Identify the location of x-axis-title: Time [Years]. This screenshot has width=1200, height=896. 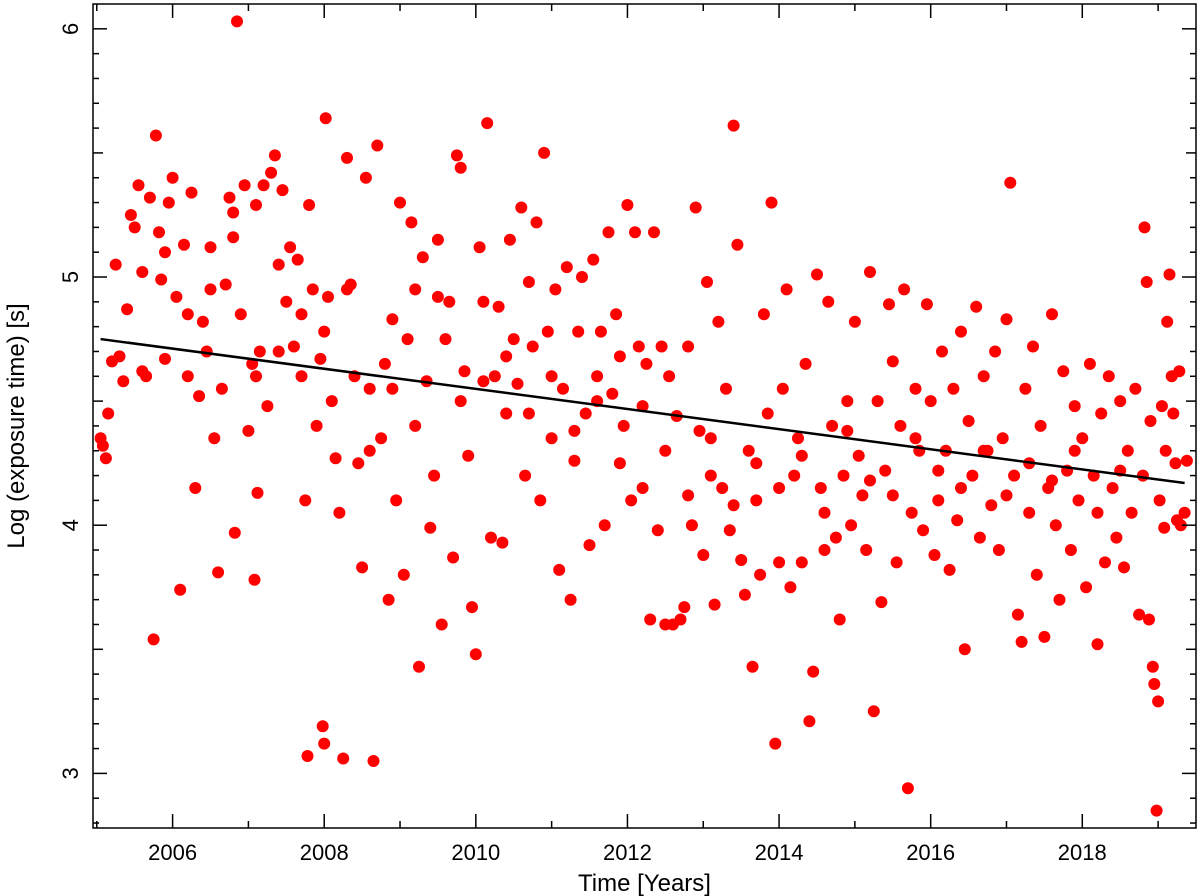
(644, 883).